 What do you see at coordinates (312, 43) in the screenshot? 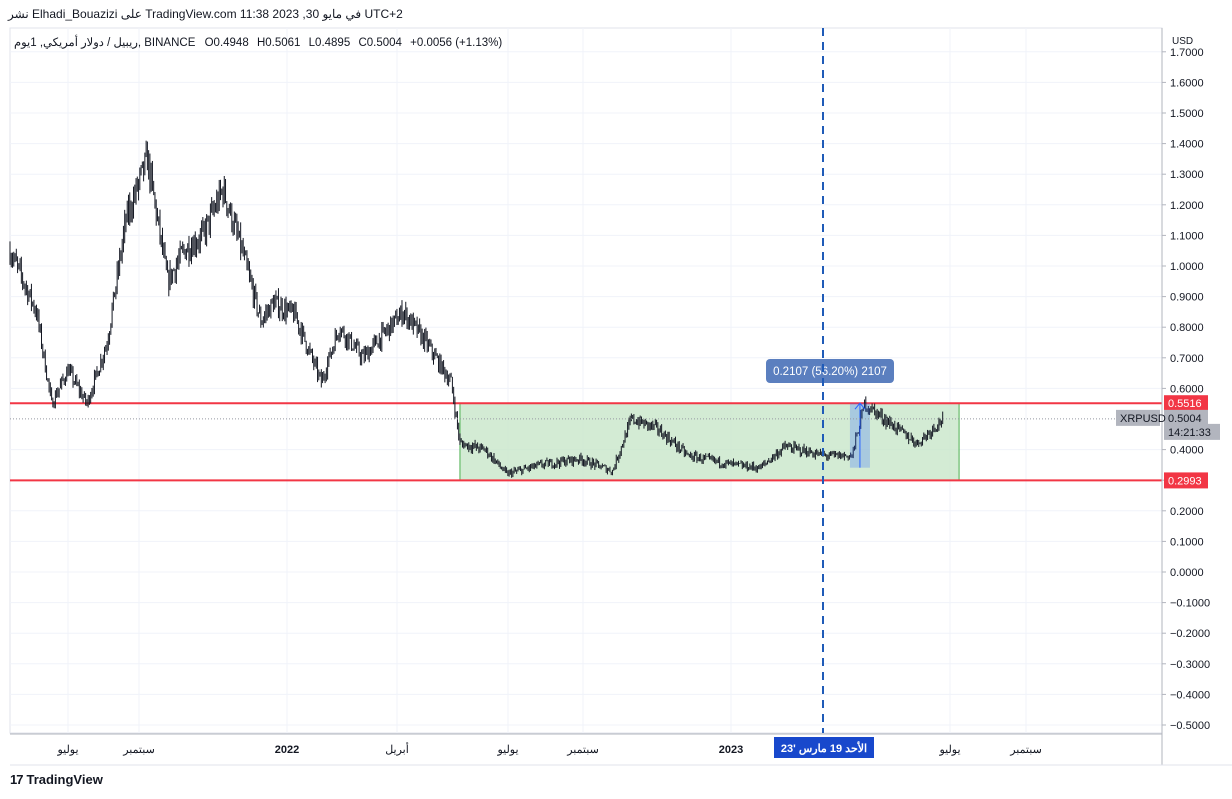
I see `legend-low-label: L` at bounding box center [312, 43].